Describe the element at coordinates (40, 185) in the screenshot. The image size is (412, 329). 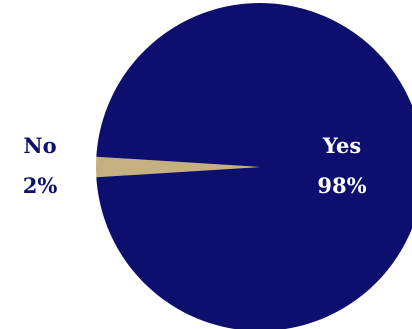
I see `slice-value-no: 2%` at that location.